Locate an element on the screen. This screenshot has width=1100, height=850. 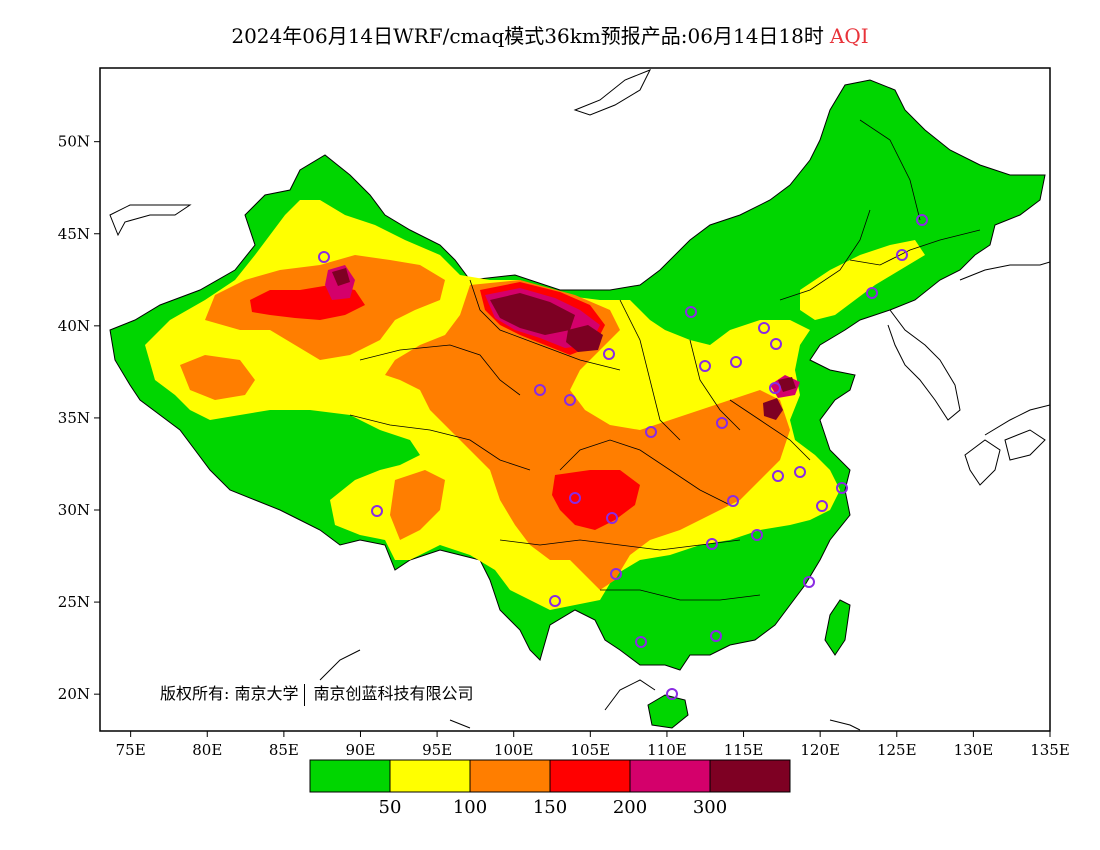
lon-tick-label: 135E is located at coordinates (1050, 750).